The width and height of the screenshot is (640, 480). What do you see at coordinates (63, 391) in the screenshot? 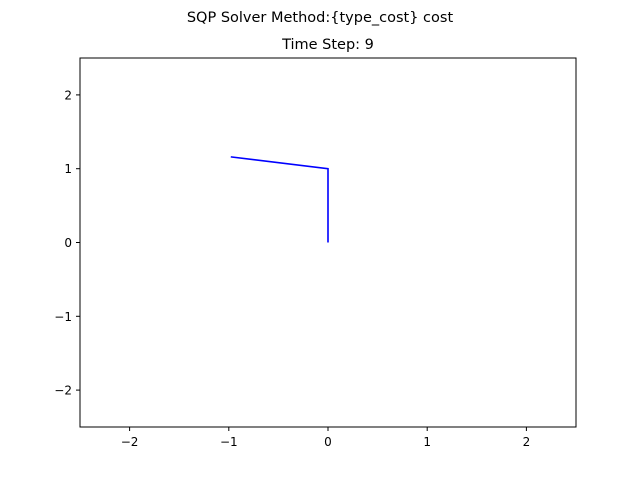
I see `y-tick-label: −2` at bounding box center [63, 391].